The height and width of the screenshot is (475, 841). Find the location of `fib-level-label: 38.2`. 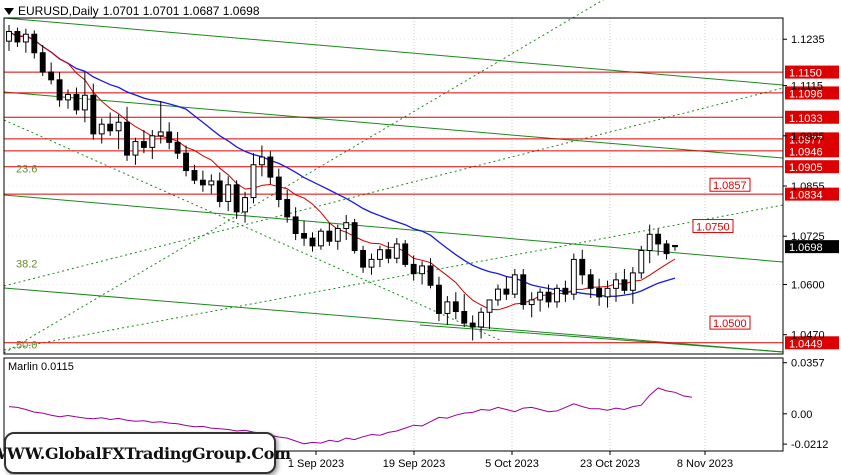

fib-level-label: 38.2 is located at coordinates (26, 265).